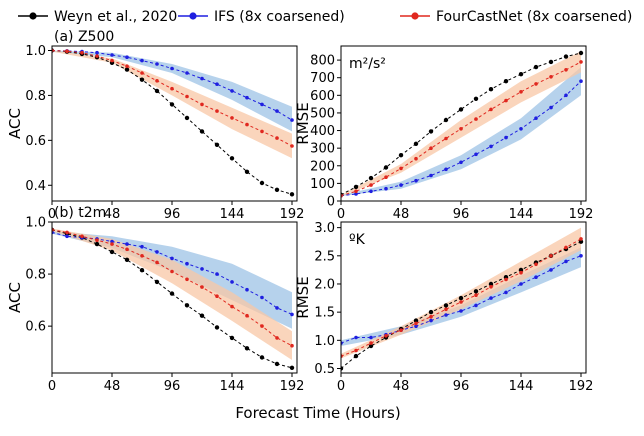  Describe the element at coordinates (80, 213) in the screenshot. I see `panel-title: (b) t2m` at that location.